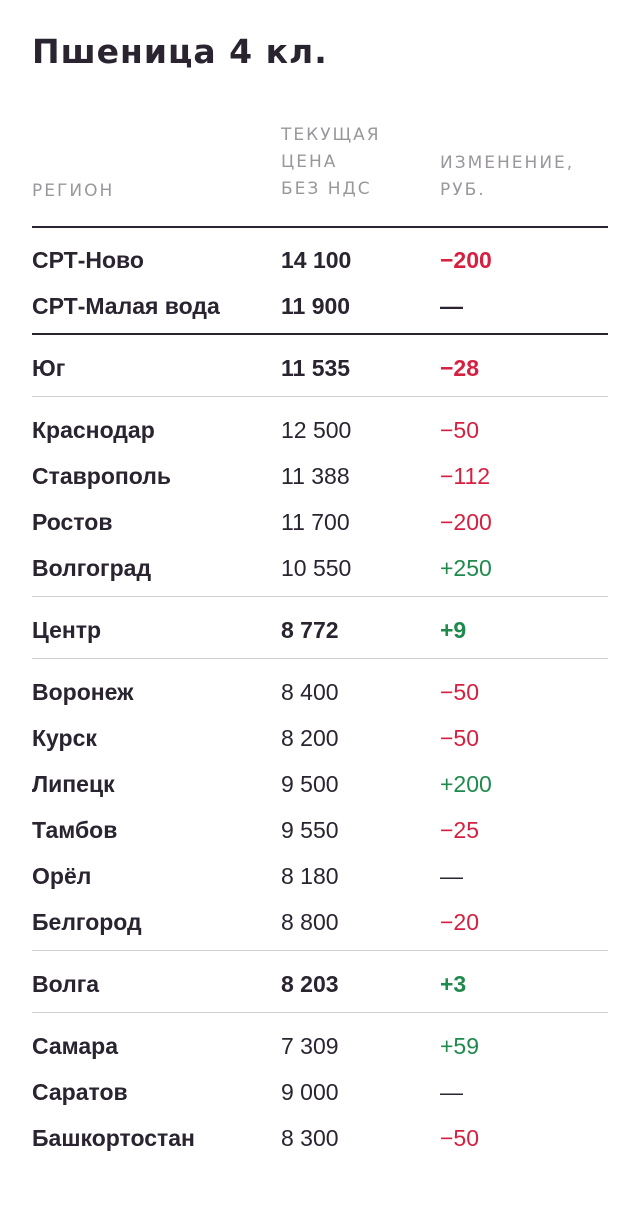 The height and width of the screenshot is (1208, 640). I want to click on price-value: 8 300, so click(310, 1138).